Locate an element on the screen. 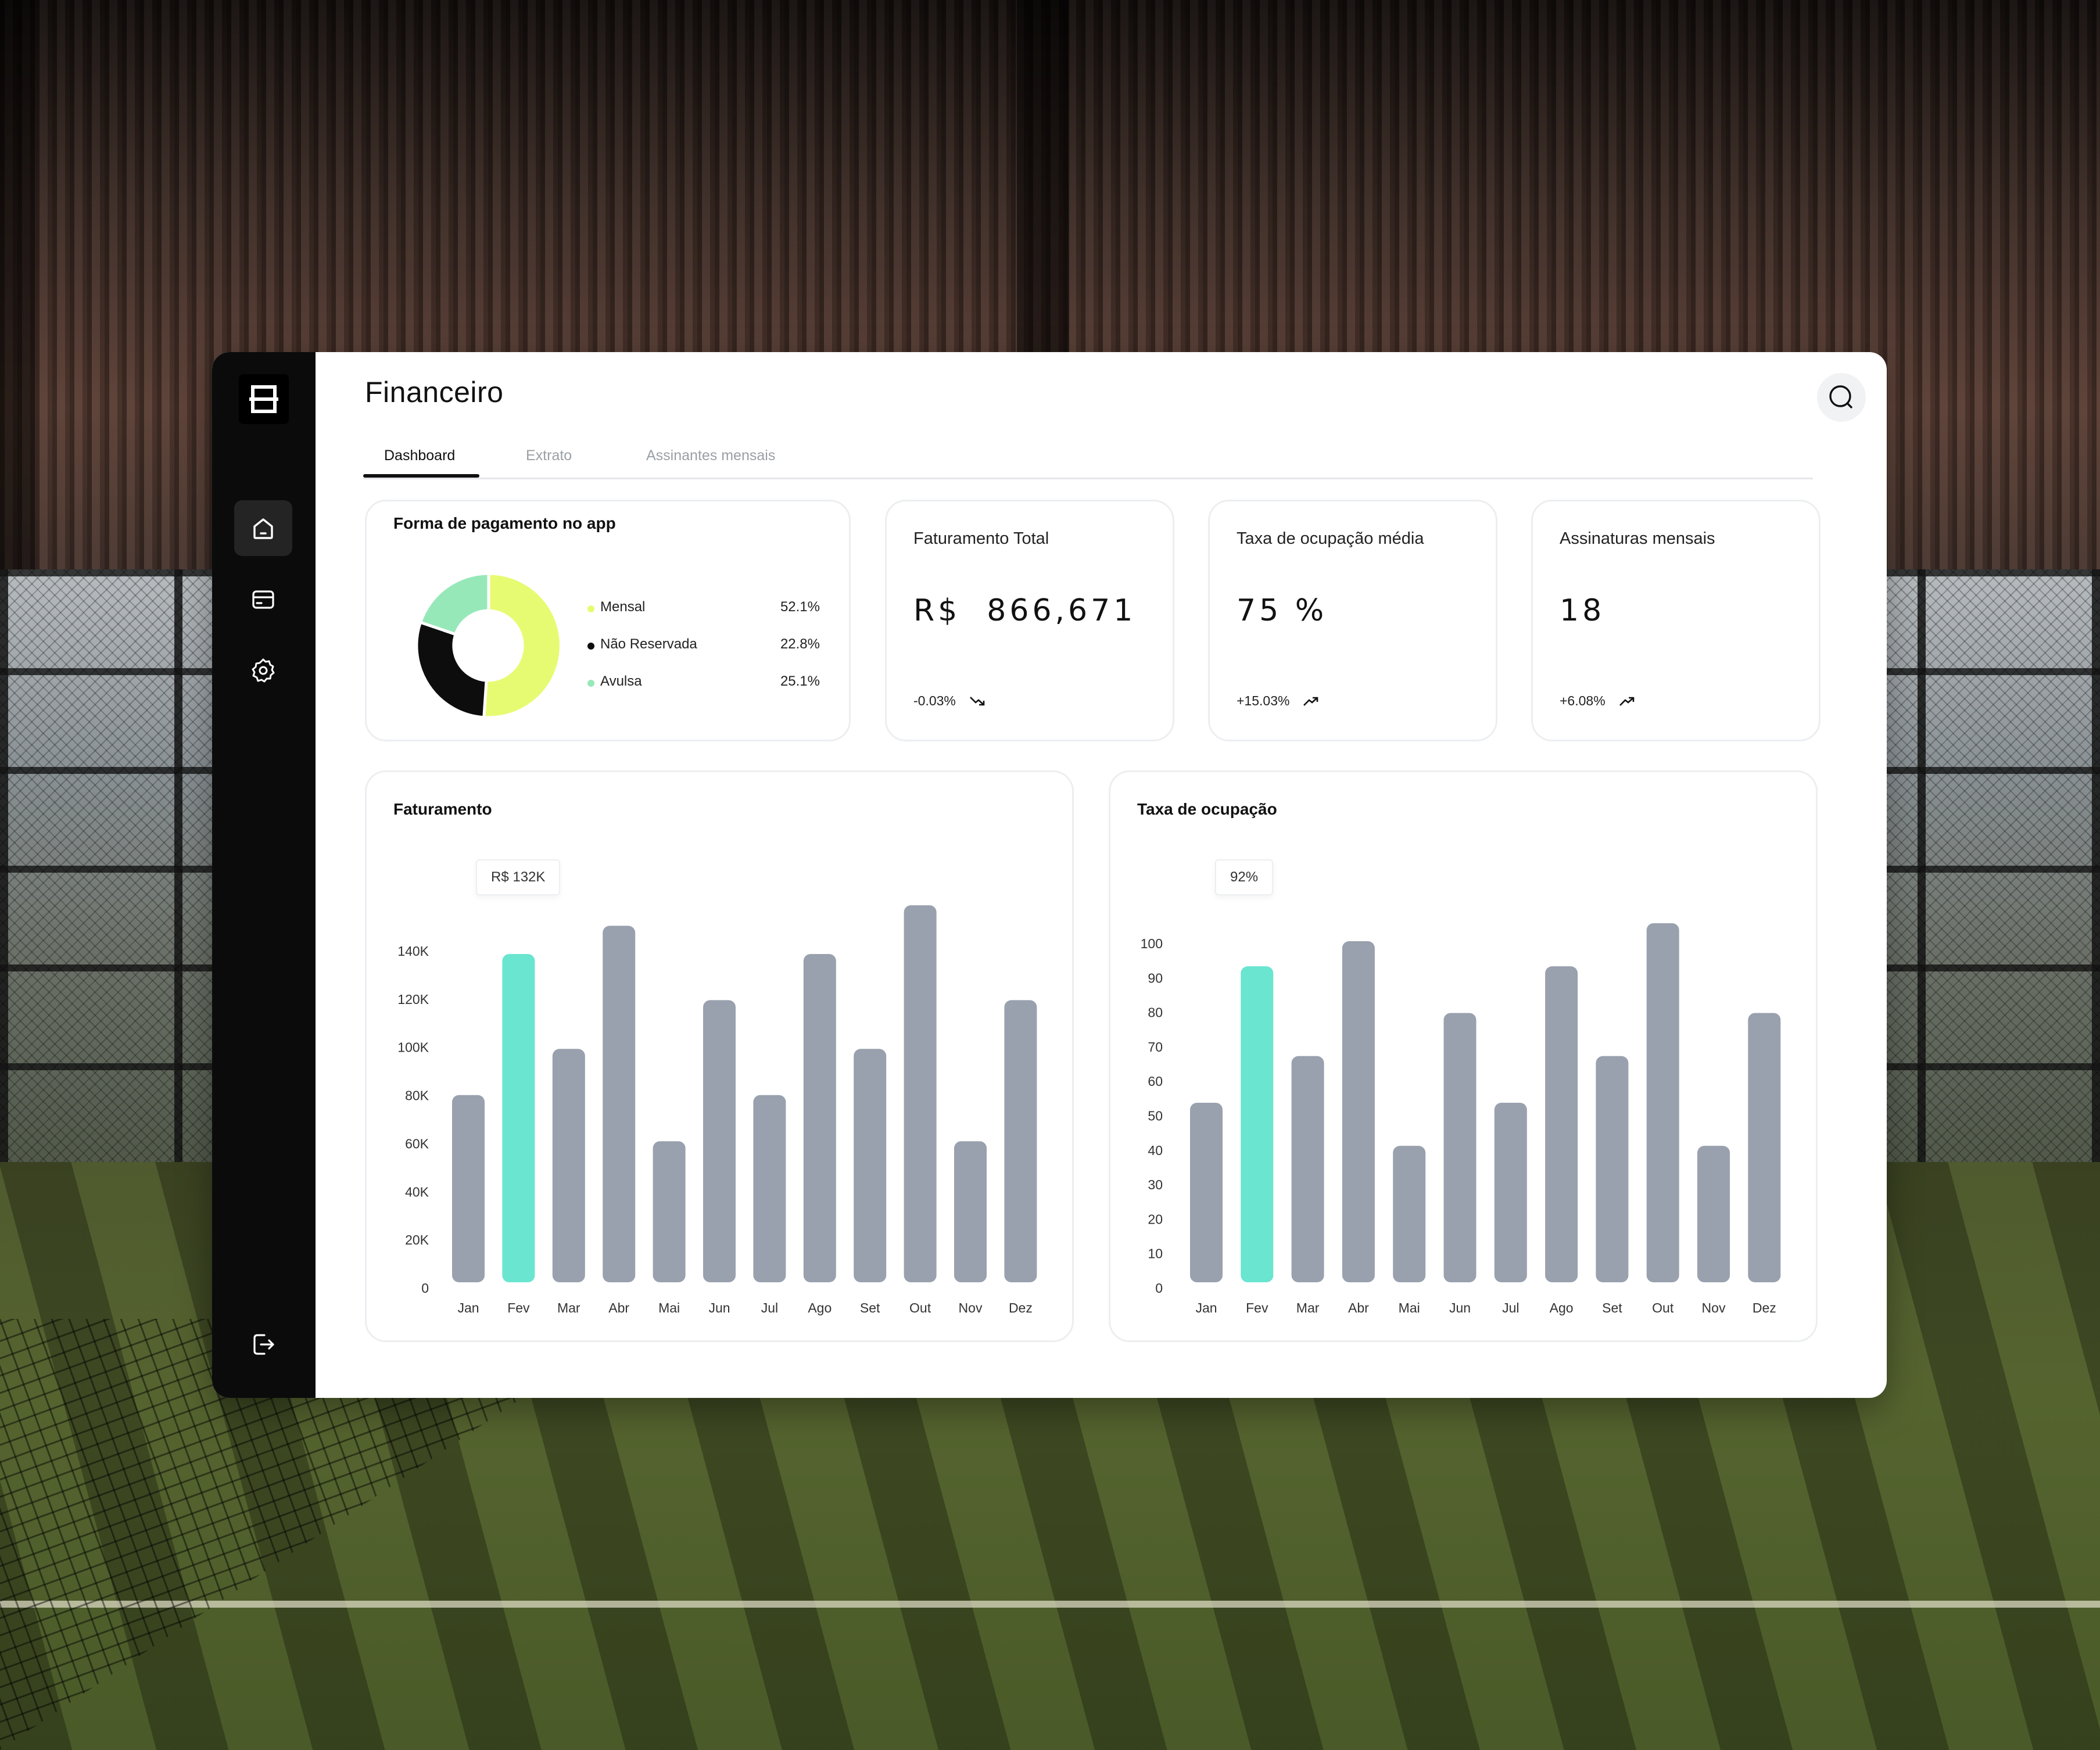 The width and height of the screenshot is (2100, 1750). y-tick-label: 120K is located at coordinates (413, 1000).